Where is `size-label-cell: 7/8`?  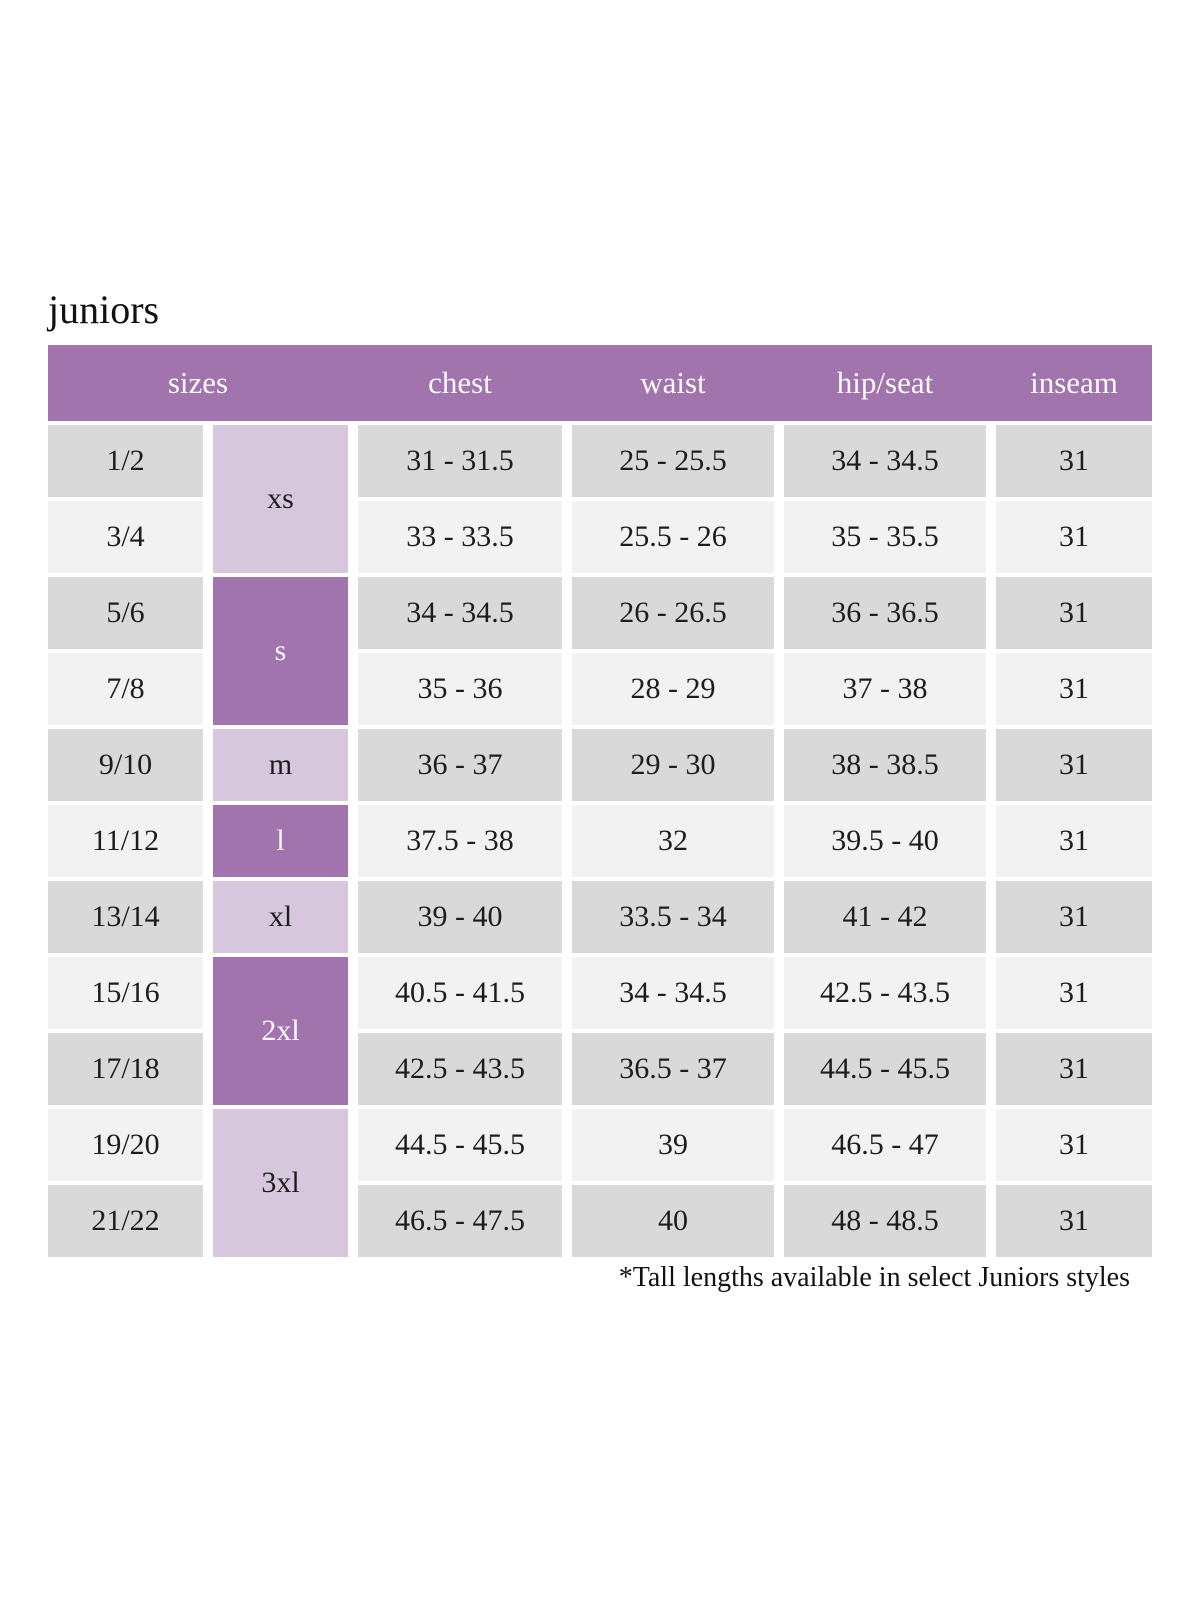 size-label-cell: 7/8 is located at coordinates (125, 689).